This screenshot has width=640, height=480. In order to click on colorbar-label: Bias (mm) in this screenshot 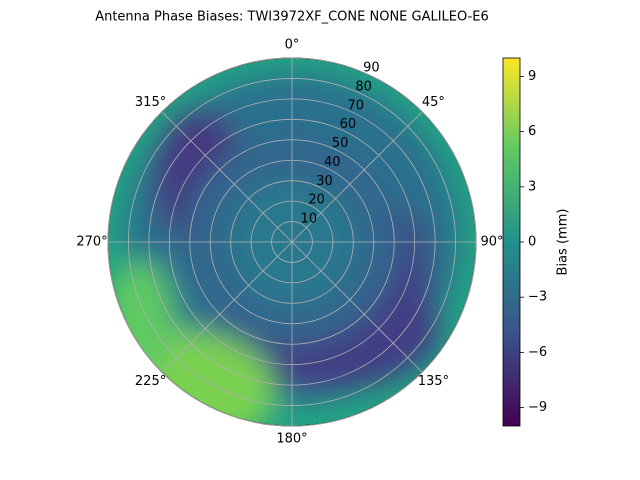, I will do `click(563, 242)`.